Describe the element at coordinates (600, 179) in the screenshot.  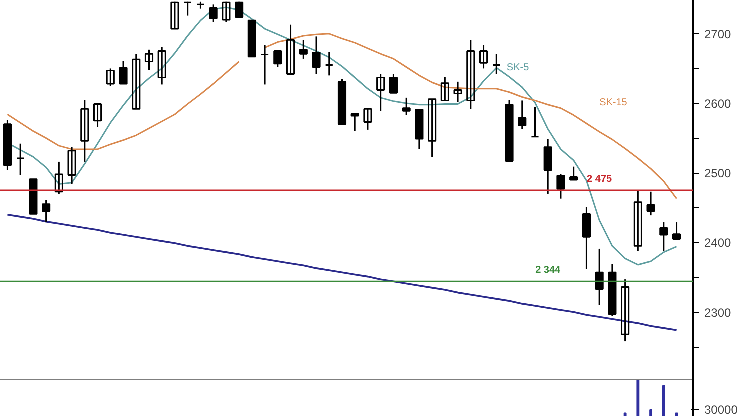
I see `ref-line-label: 2 475` at that location.